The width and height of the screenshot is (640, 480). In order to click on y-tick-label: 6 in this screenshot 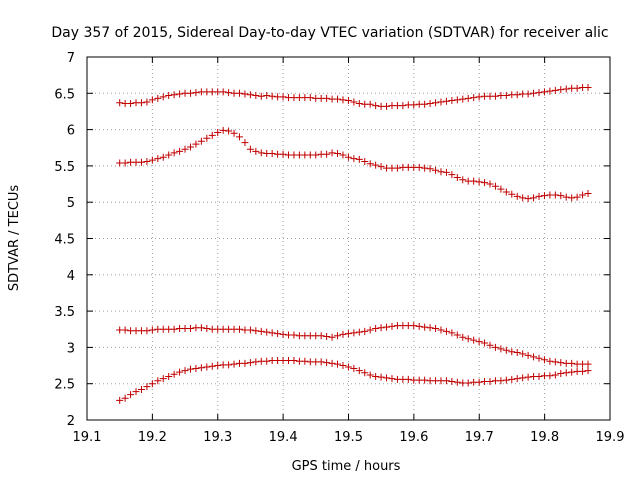, I will do `click(71, 131)`.